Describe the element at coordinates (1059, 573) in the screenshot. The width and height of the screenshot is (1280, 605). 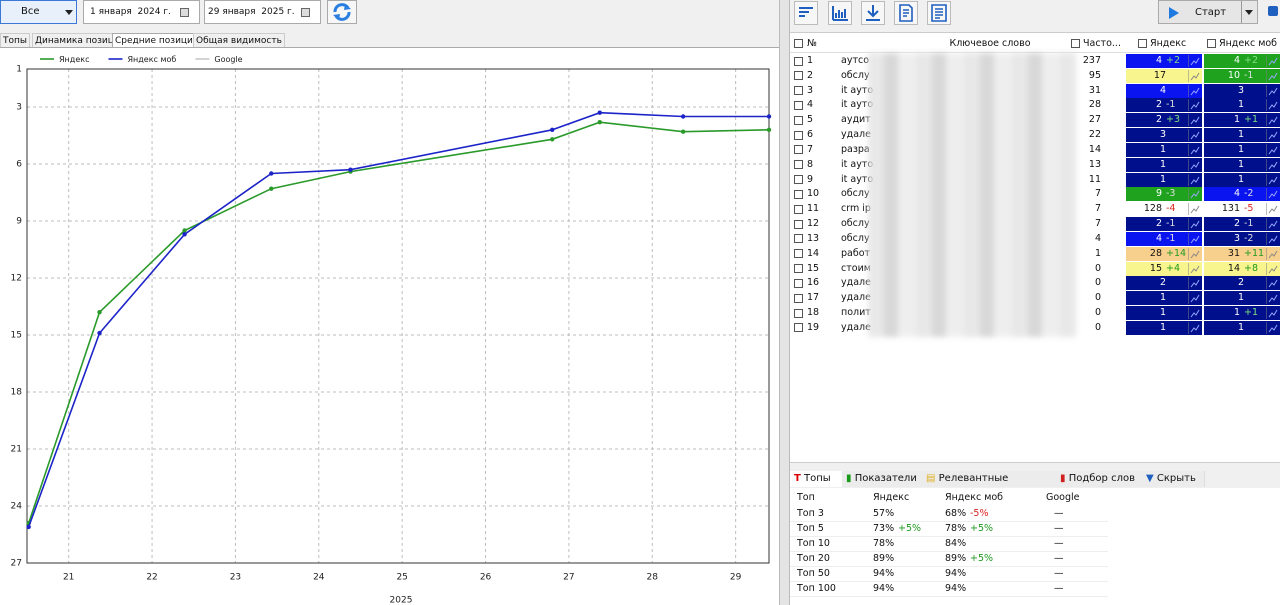
I see `google-value: —` at that location.